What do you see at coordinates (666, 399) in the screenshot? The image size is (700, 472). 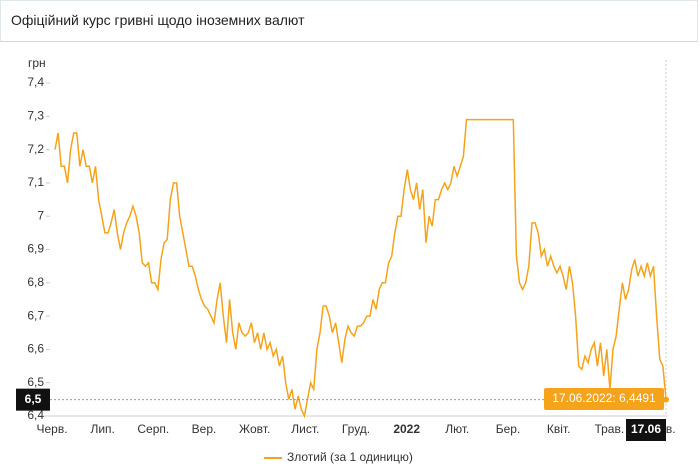 I see `last-point` at bounding box center [666, 399].